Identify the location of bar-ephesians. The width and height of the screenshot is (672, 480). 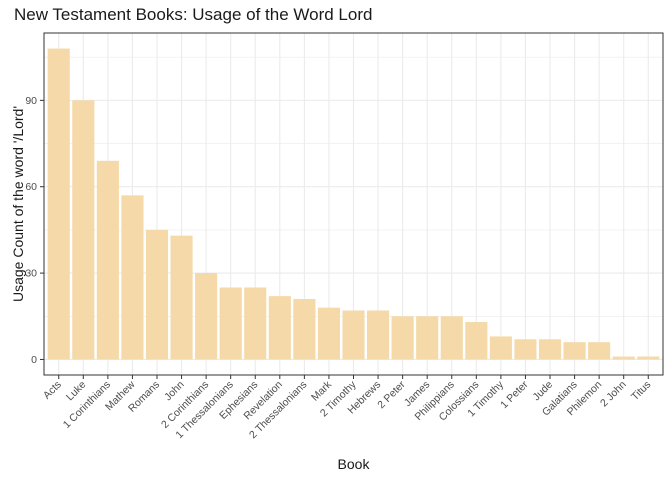
(255, 323).